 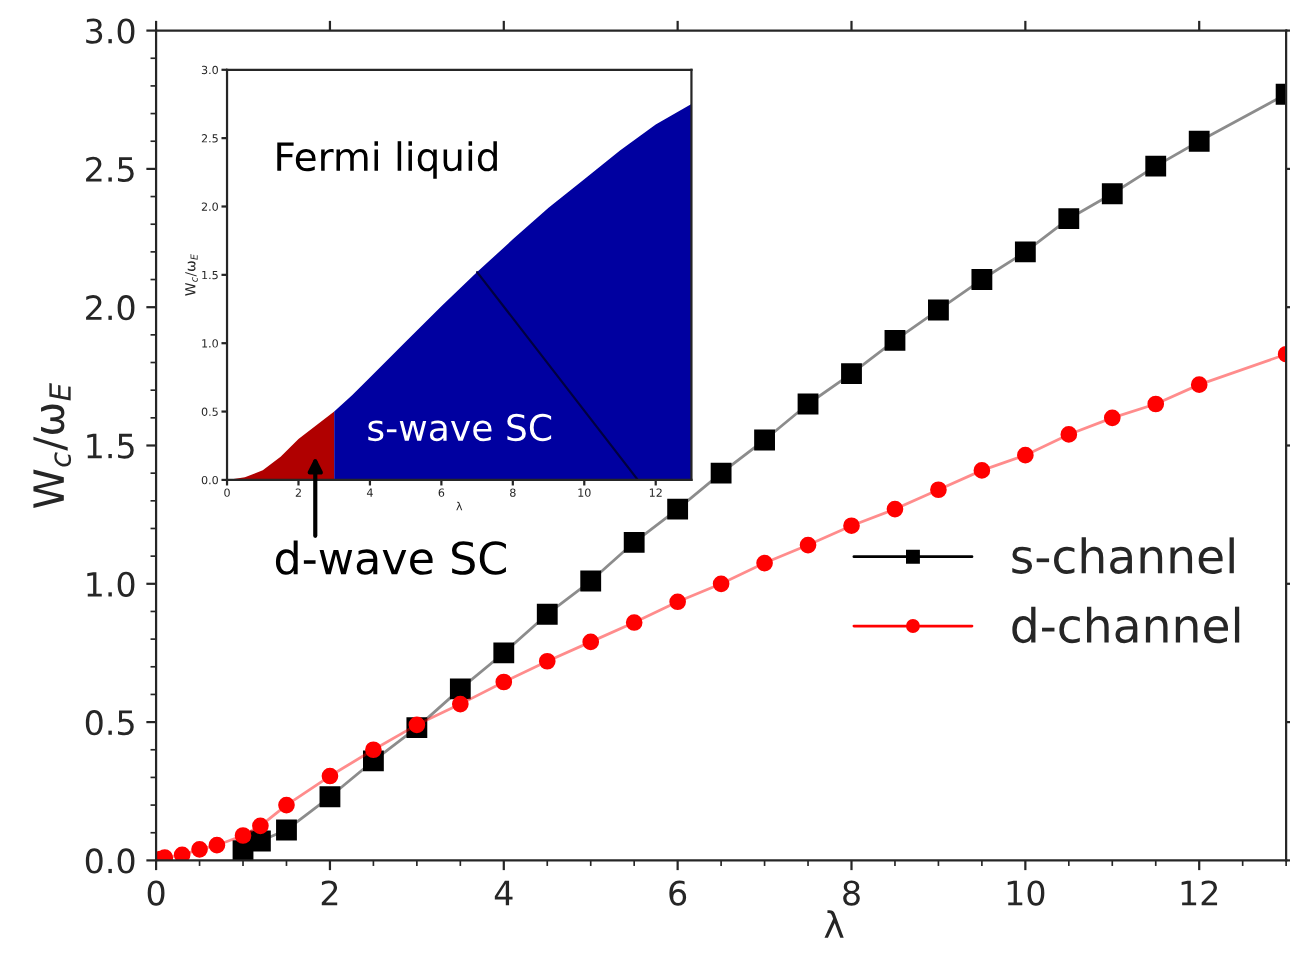 I want to click on x-tick-label: 12, so click(x=1199, y=893).